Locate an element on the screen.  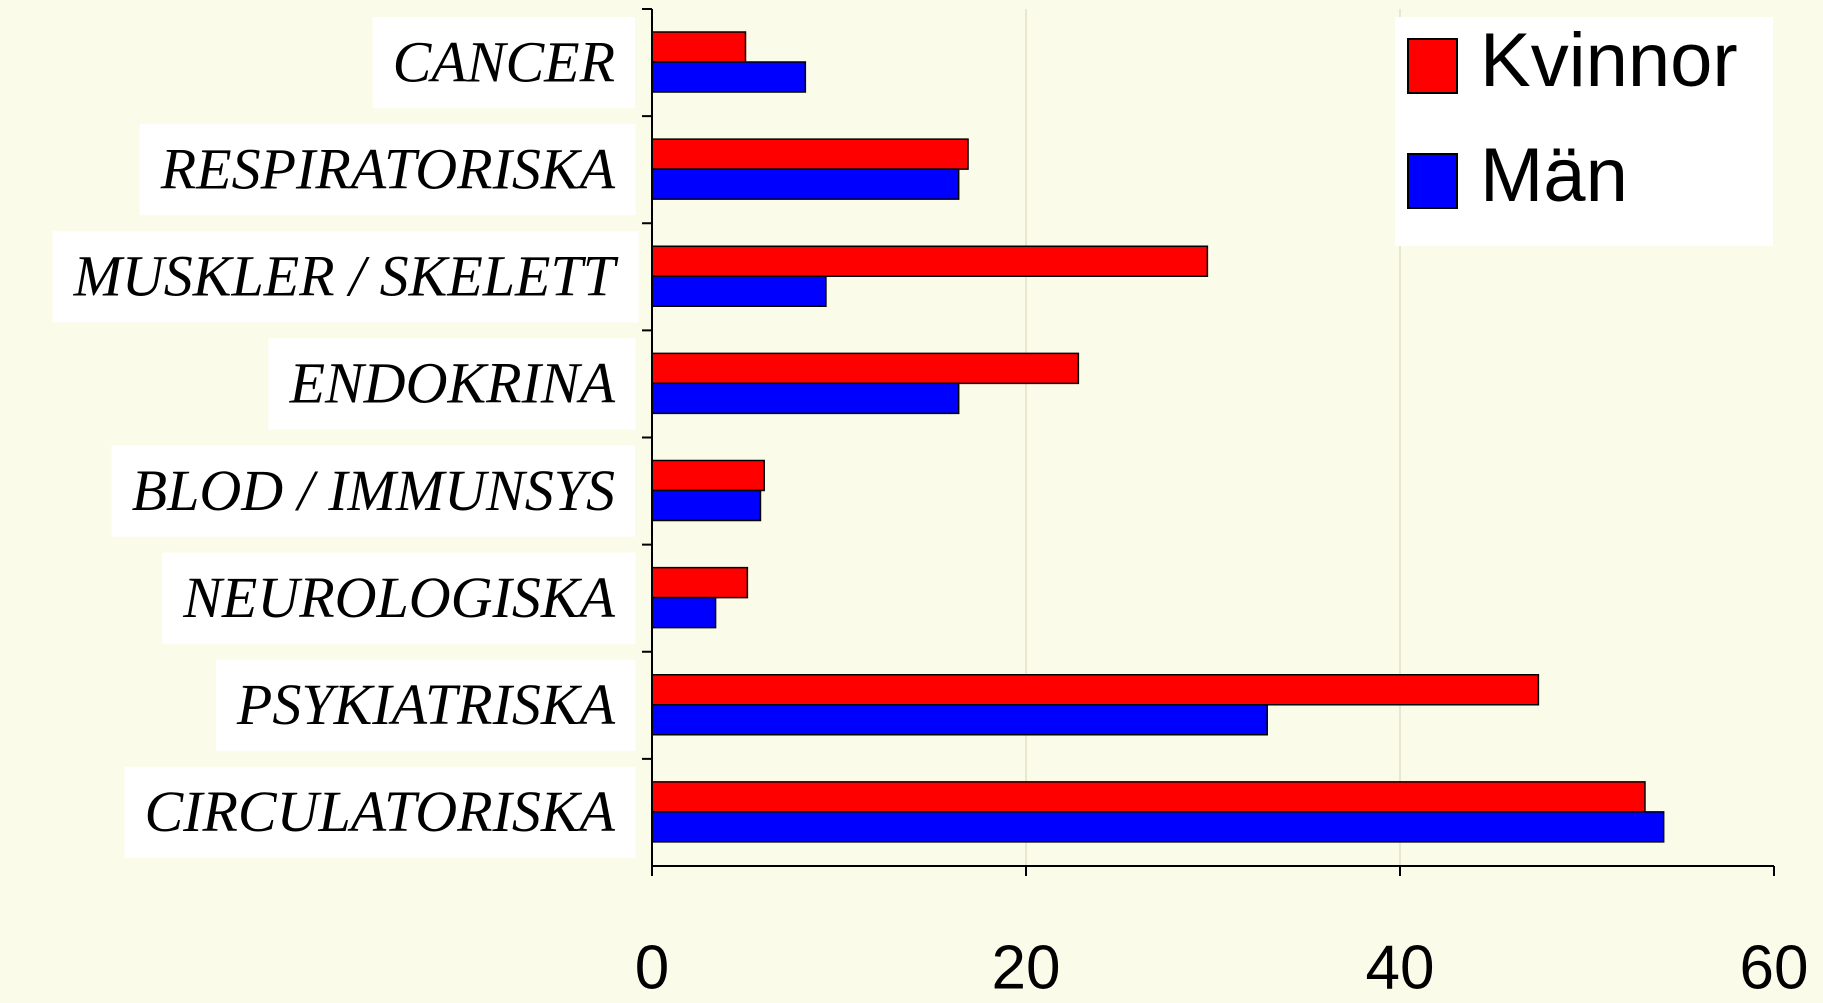
x-tick-label: 40 is located at coordinates (1400, 967).